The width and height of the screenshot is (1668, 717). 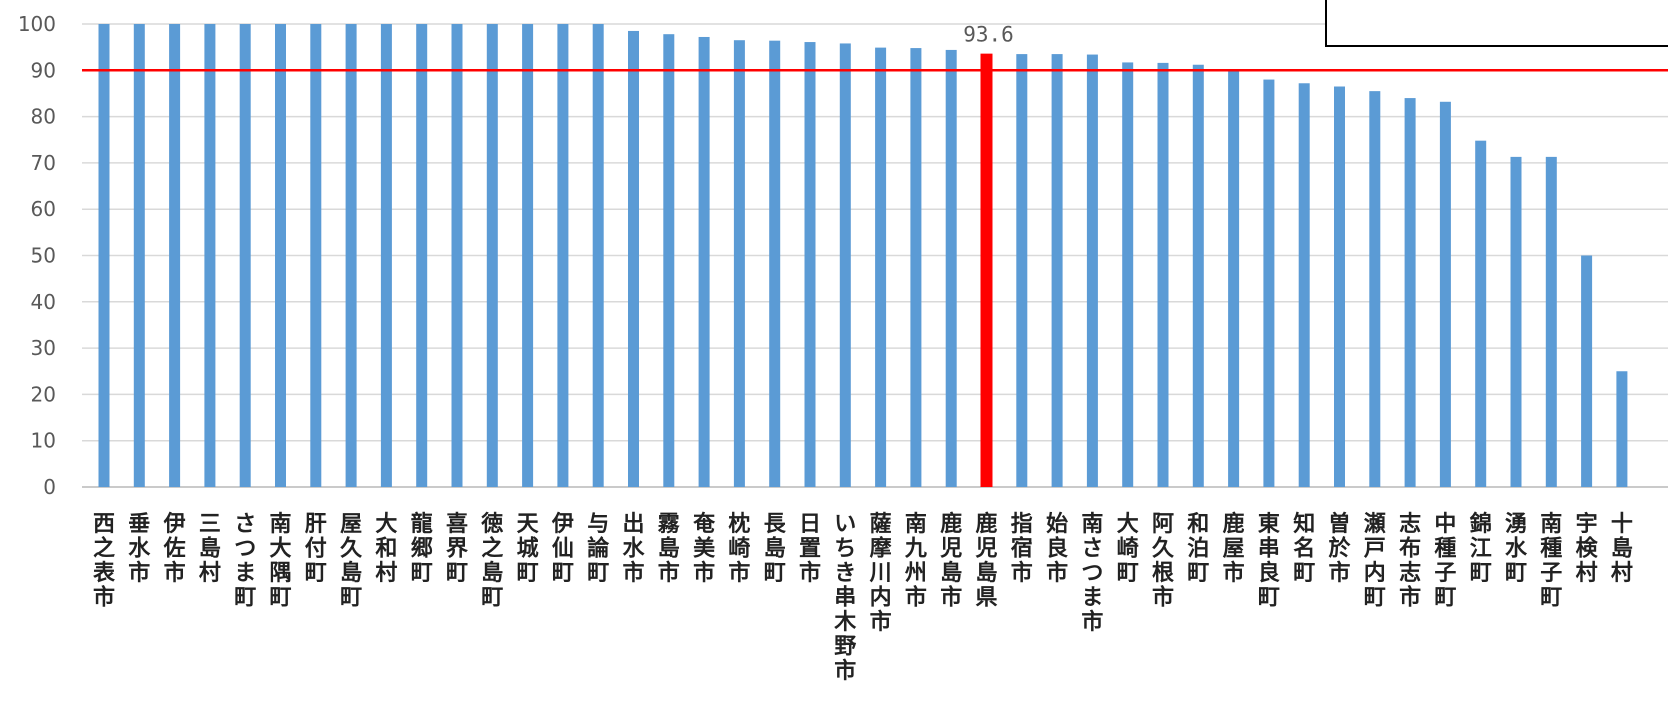 What do you see at coordinates (422, 548) in the screenshot?
I see `x-tick-label: 龍郷町` at bounding box center [422, 548].